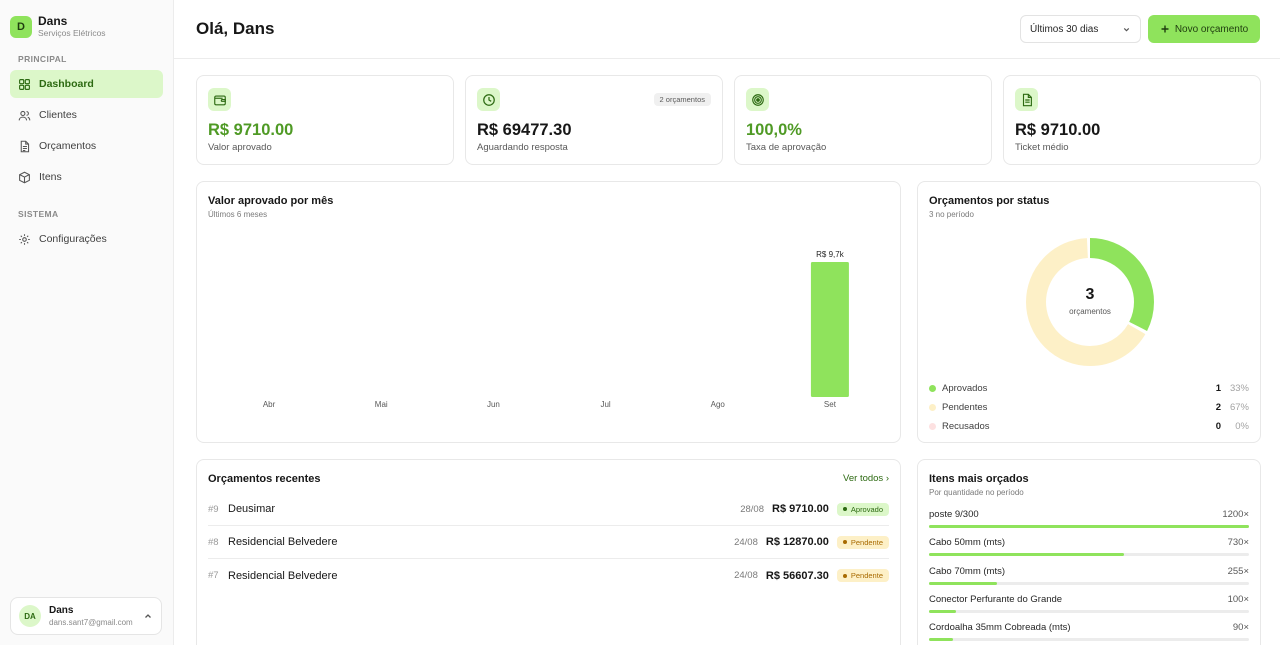  What do you see at coordinates (1089, 599) in the screenshot?
I see `item-head: Conector Perfurante do Grande 100×` at bounding box center [1089, 599].